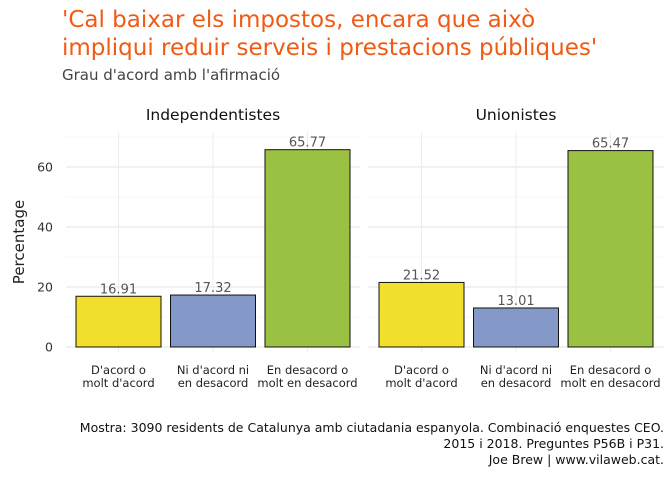 The height and width of the screenshot is (480, 672). What do you see at coordinates (171, 75) in the screenshot?
I see `chart-subtitle: Grau d'acord amb l'afirmació` at bounding box center [171, 75].